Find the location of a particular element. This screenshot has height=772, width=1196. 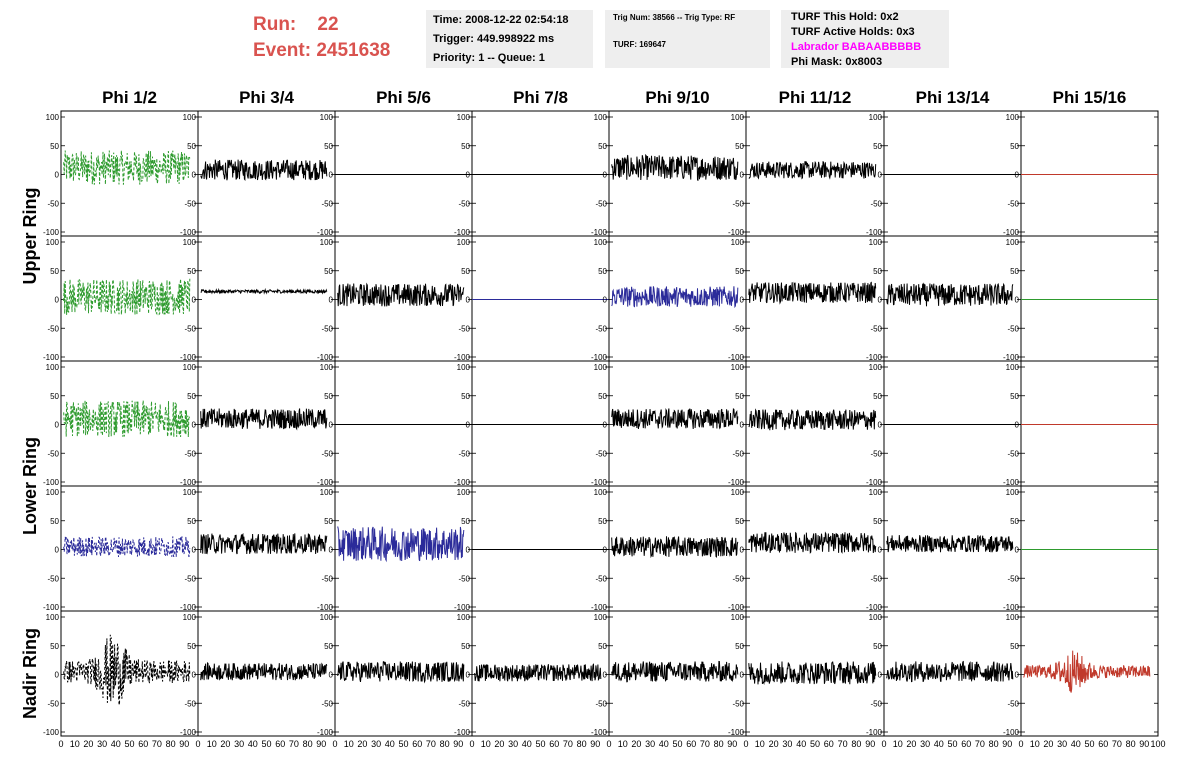

x-tick-label: 70 is located at coordinates (705, 744).